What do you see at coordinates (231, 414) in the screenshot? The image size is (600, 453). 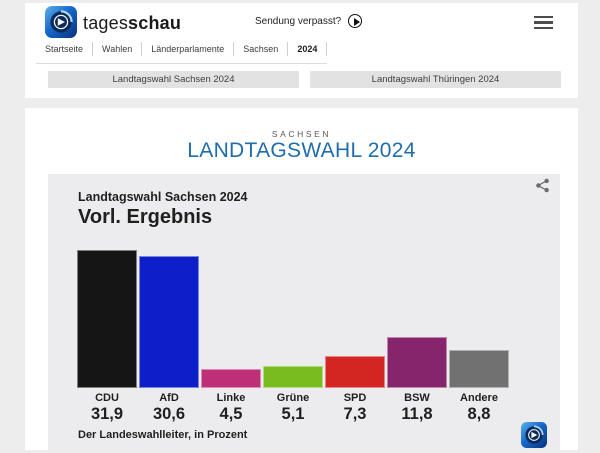 I see `party-value: 4,5` at bounding box center [231, 414].